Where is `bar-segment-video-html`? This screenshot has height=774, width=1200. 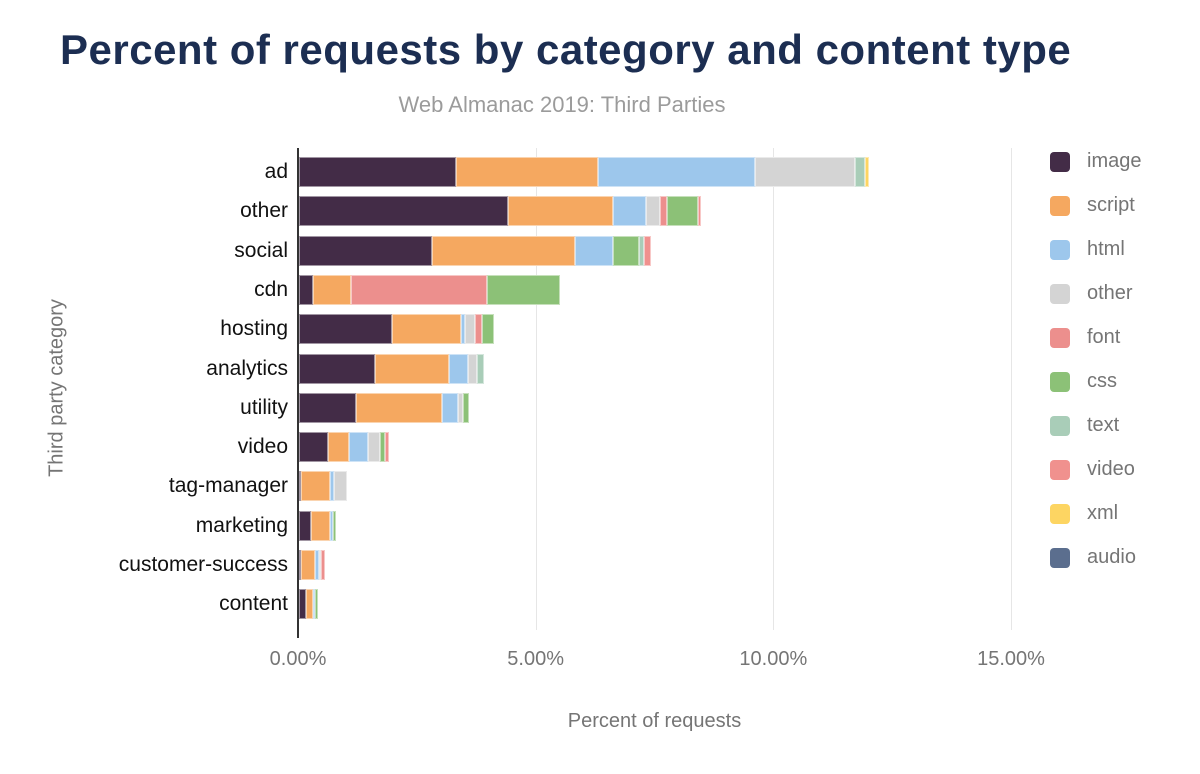
bar-segment-video-html is located at coordinates (358, 447).